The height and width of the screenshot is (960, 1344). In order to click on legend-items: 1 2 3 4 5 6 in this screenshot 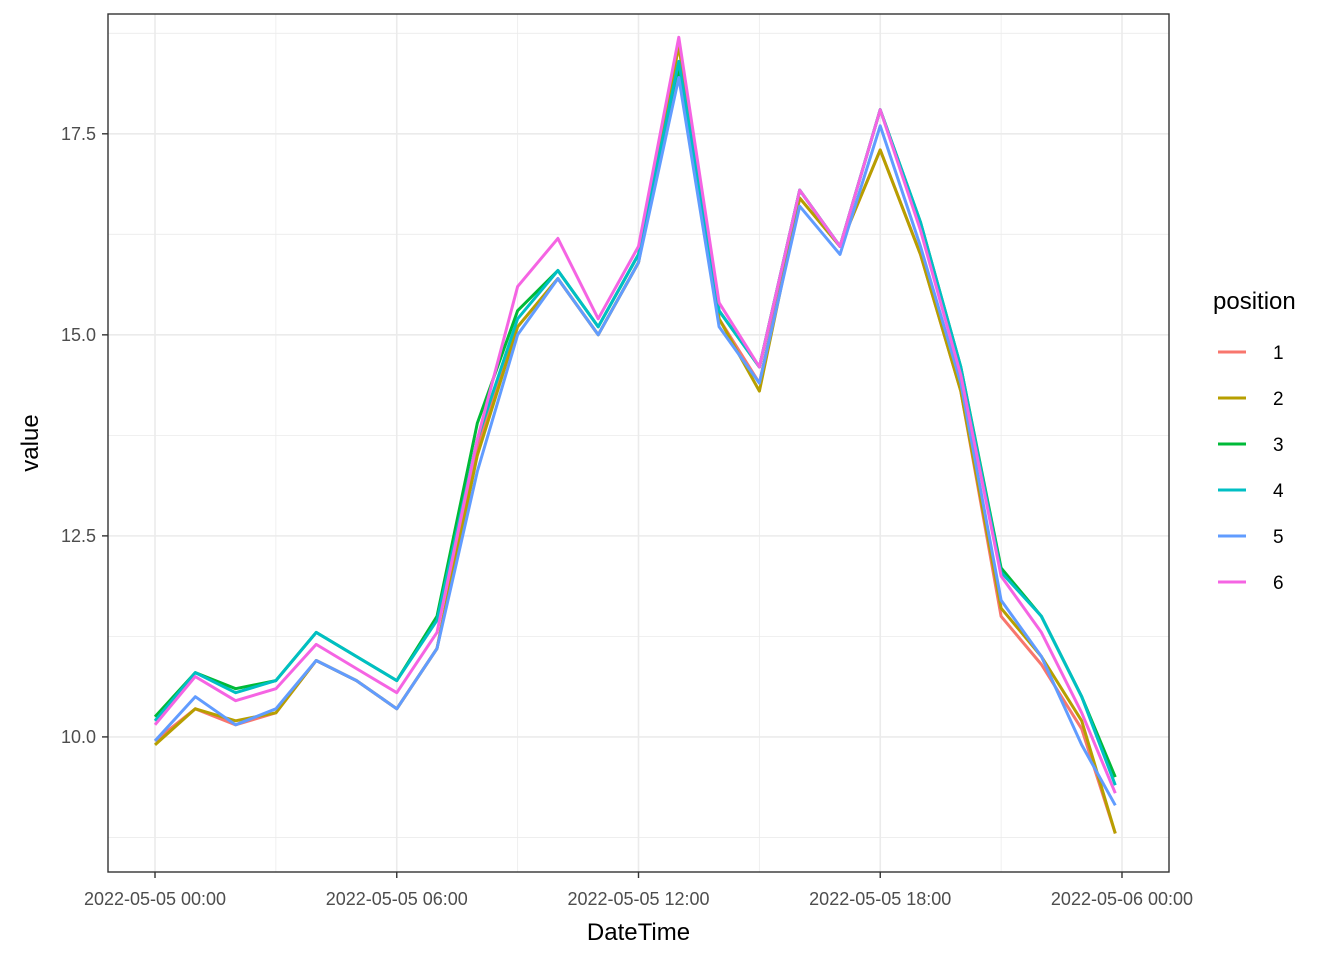, I will do `click(1251, 468)`.